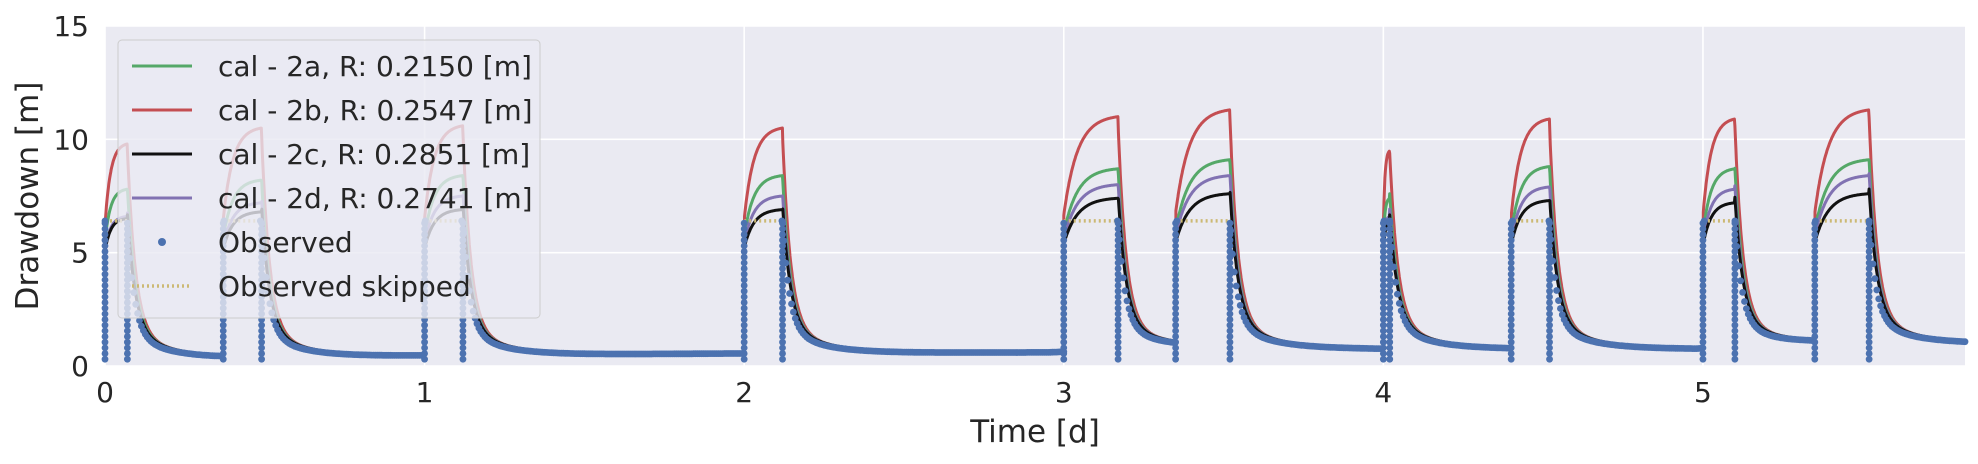  Describe the element at coordinates (1383, 392) in the screenshot. I see `x-tick-label: 4` at that location.